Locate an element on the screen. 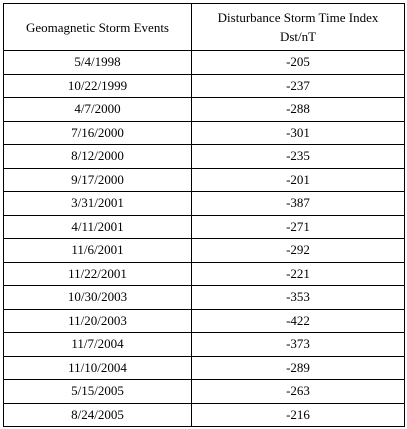  dst-value: -235 is located at coordinates (298, 156).